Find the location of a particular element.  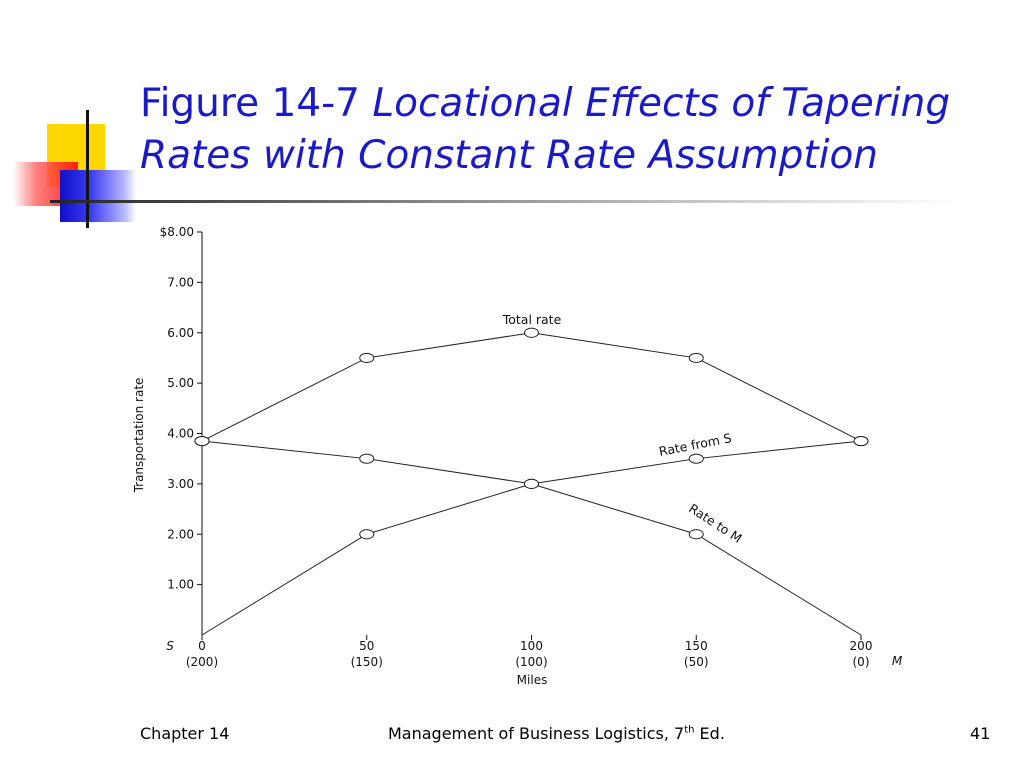

x-tick-label: 150 is located at coordinates (696, 646).